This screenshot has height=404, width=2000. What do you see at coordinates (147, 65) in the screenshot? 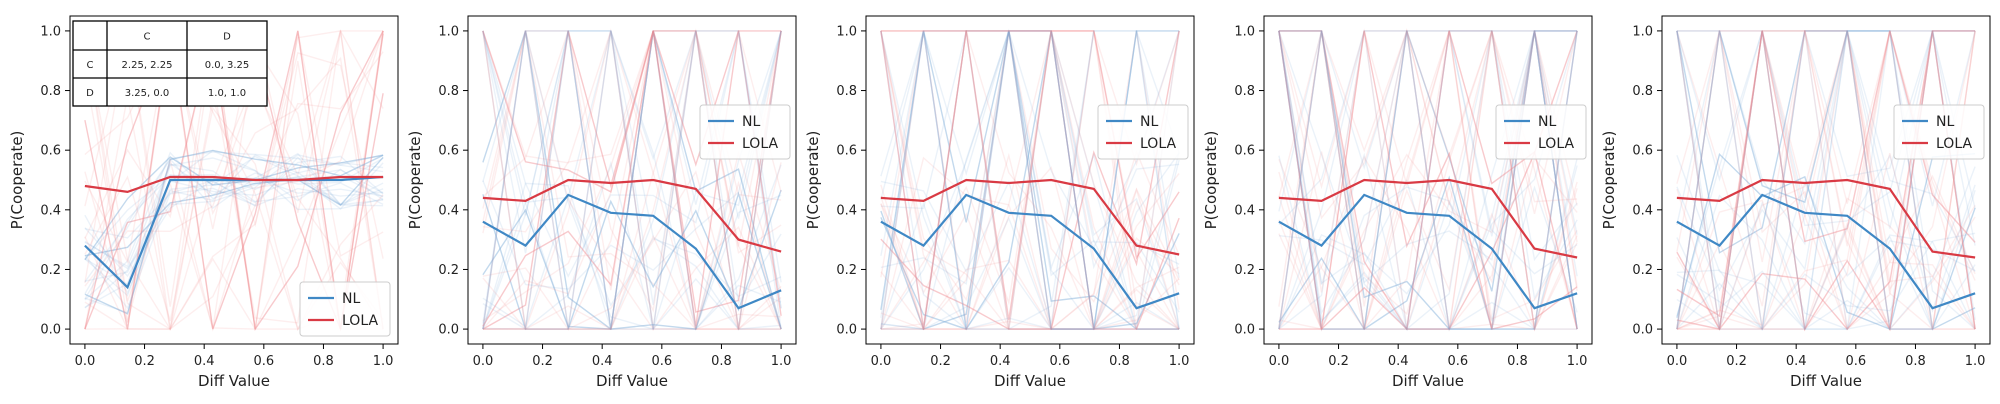
I see `payoff-cell: 2.25, 2.25` at bounding box center [147, 65].